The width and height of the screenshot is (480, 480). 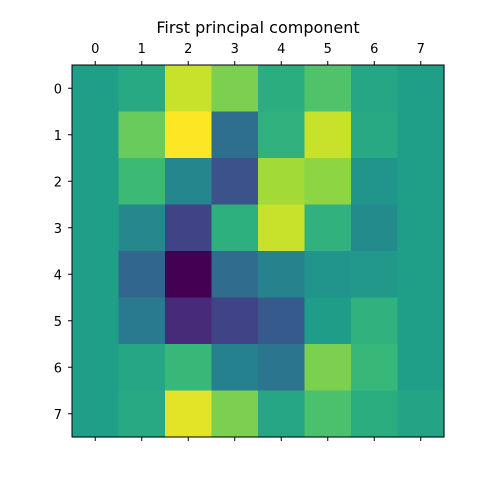 I want to click on heatmap-cell-r7-c2, so click(x=189, y=414).